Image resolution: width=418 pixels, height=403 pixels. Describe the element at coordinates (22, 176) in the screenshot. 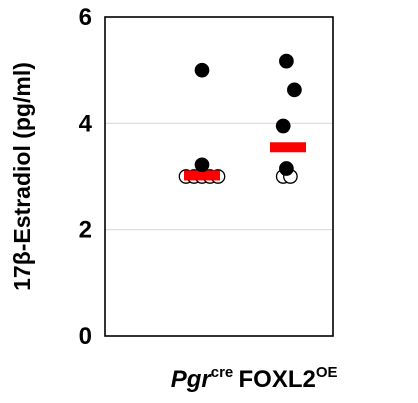

I see `y-axis-label: 17β-Estradiol (pg/ml)` at that location.